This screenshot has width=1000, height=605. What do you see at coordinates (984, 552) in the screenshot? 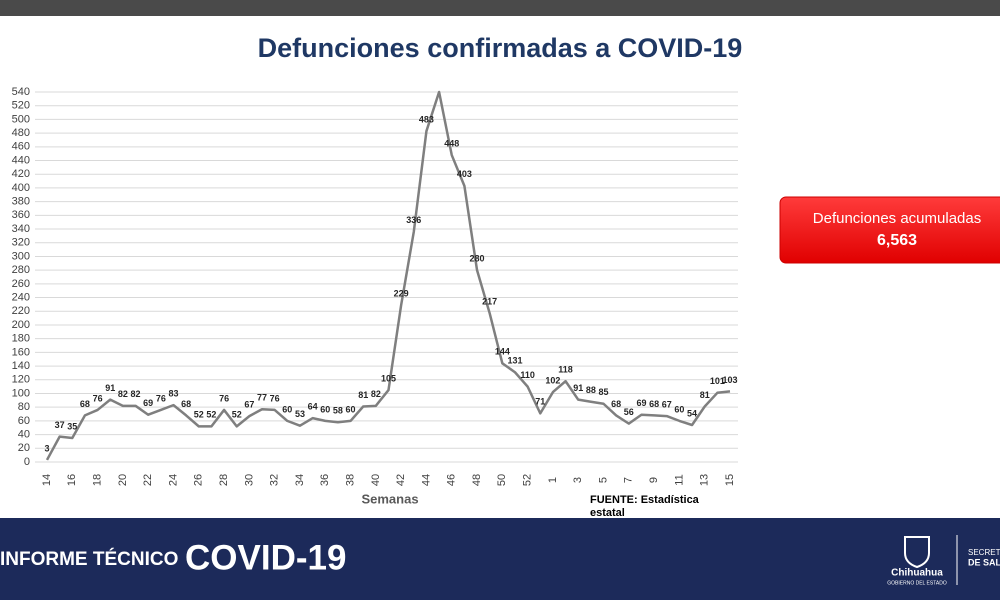
I see `dept-line1: SECRETA` at bounding box center [984, 552].